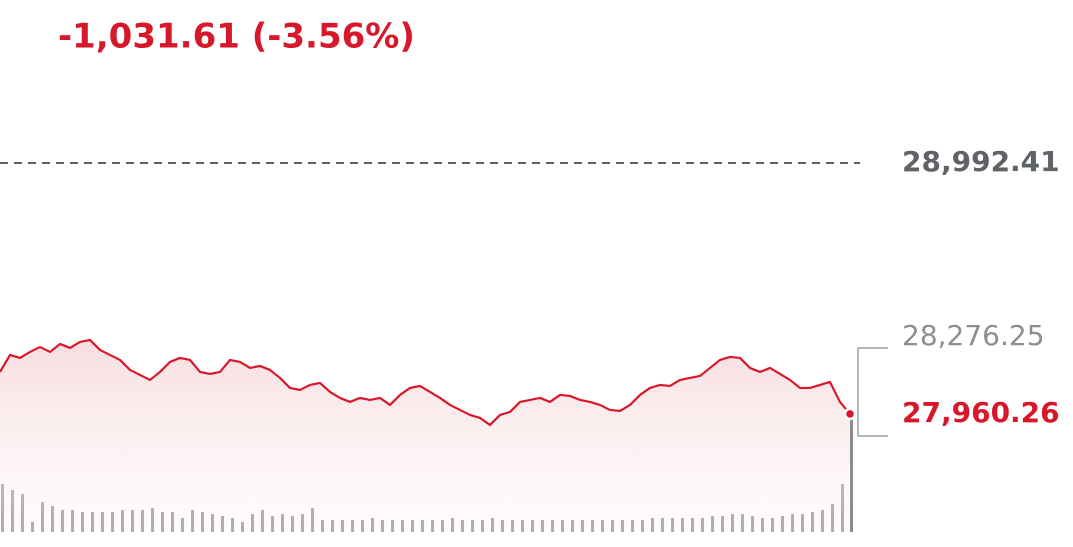  I want to click on change-title: -1,031.61 (-3.56%), so click(236, 37).